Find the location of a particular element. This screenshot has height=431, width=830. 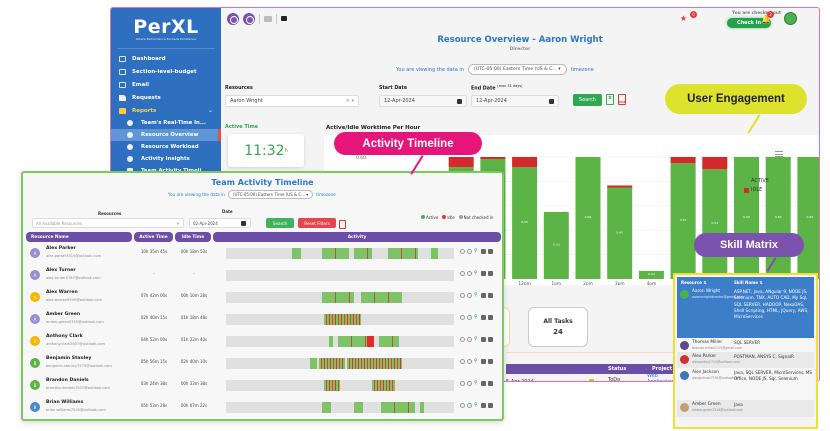

chart-menu-icon is located at coordinates (779, 154).